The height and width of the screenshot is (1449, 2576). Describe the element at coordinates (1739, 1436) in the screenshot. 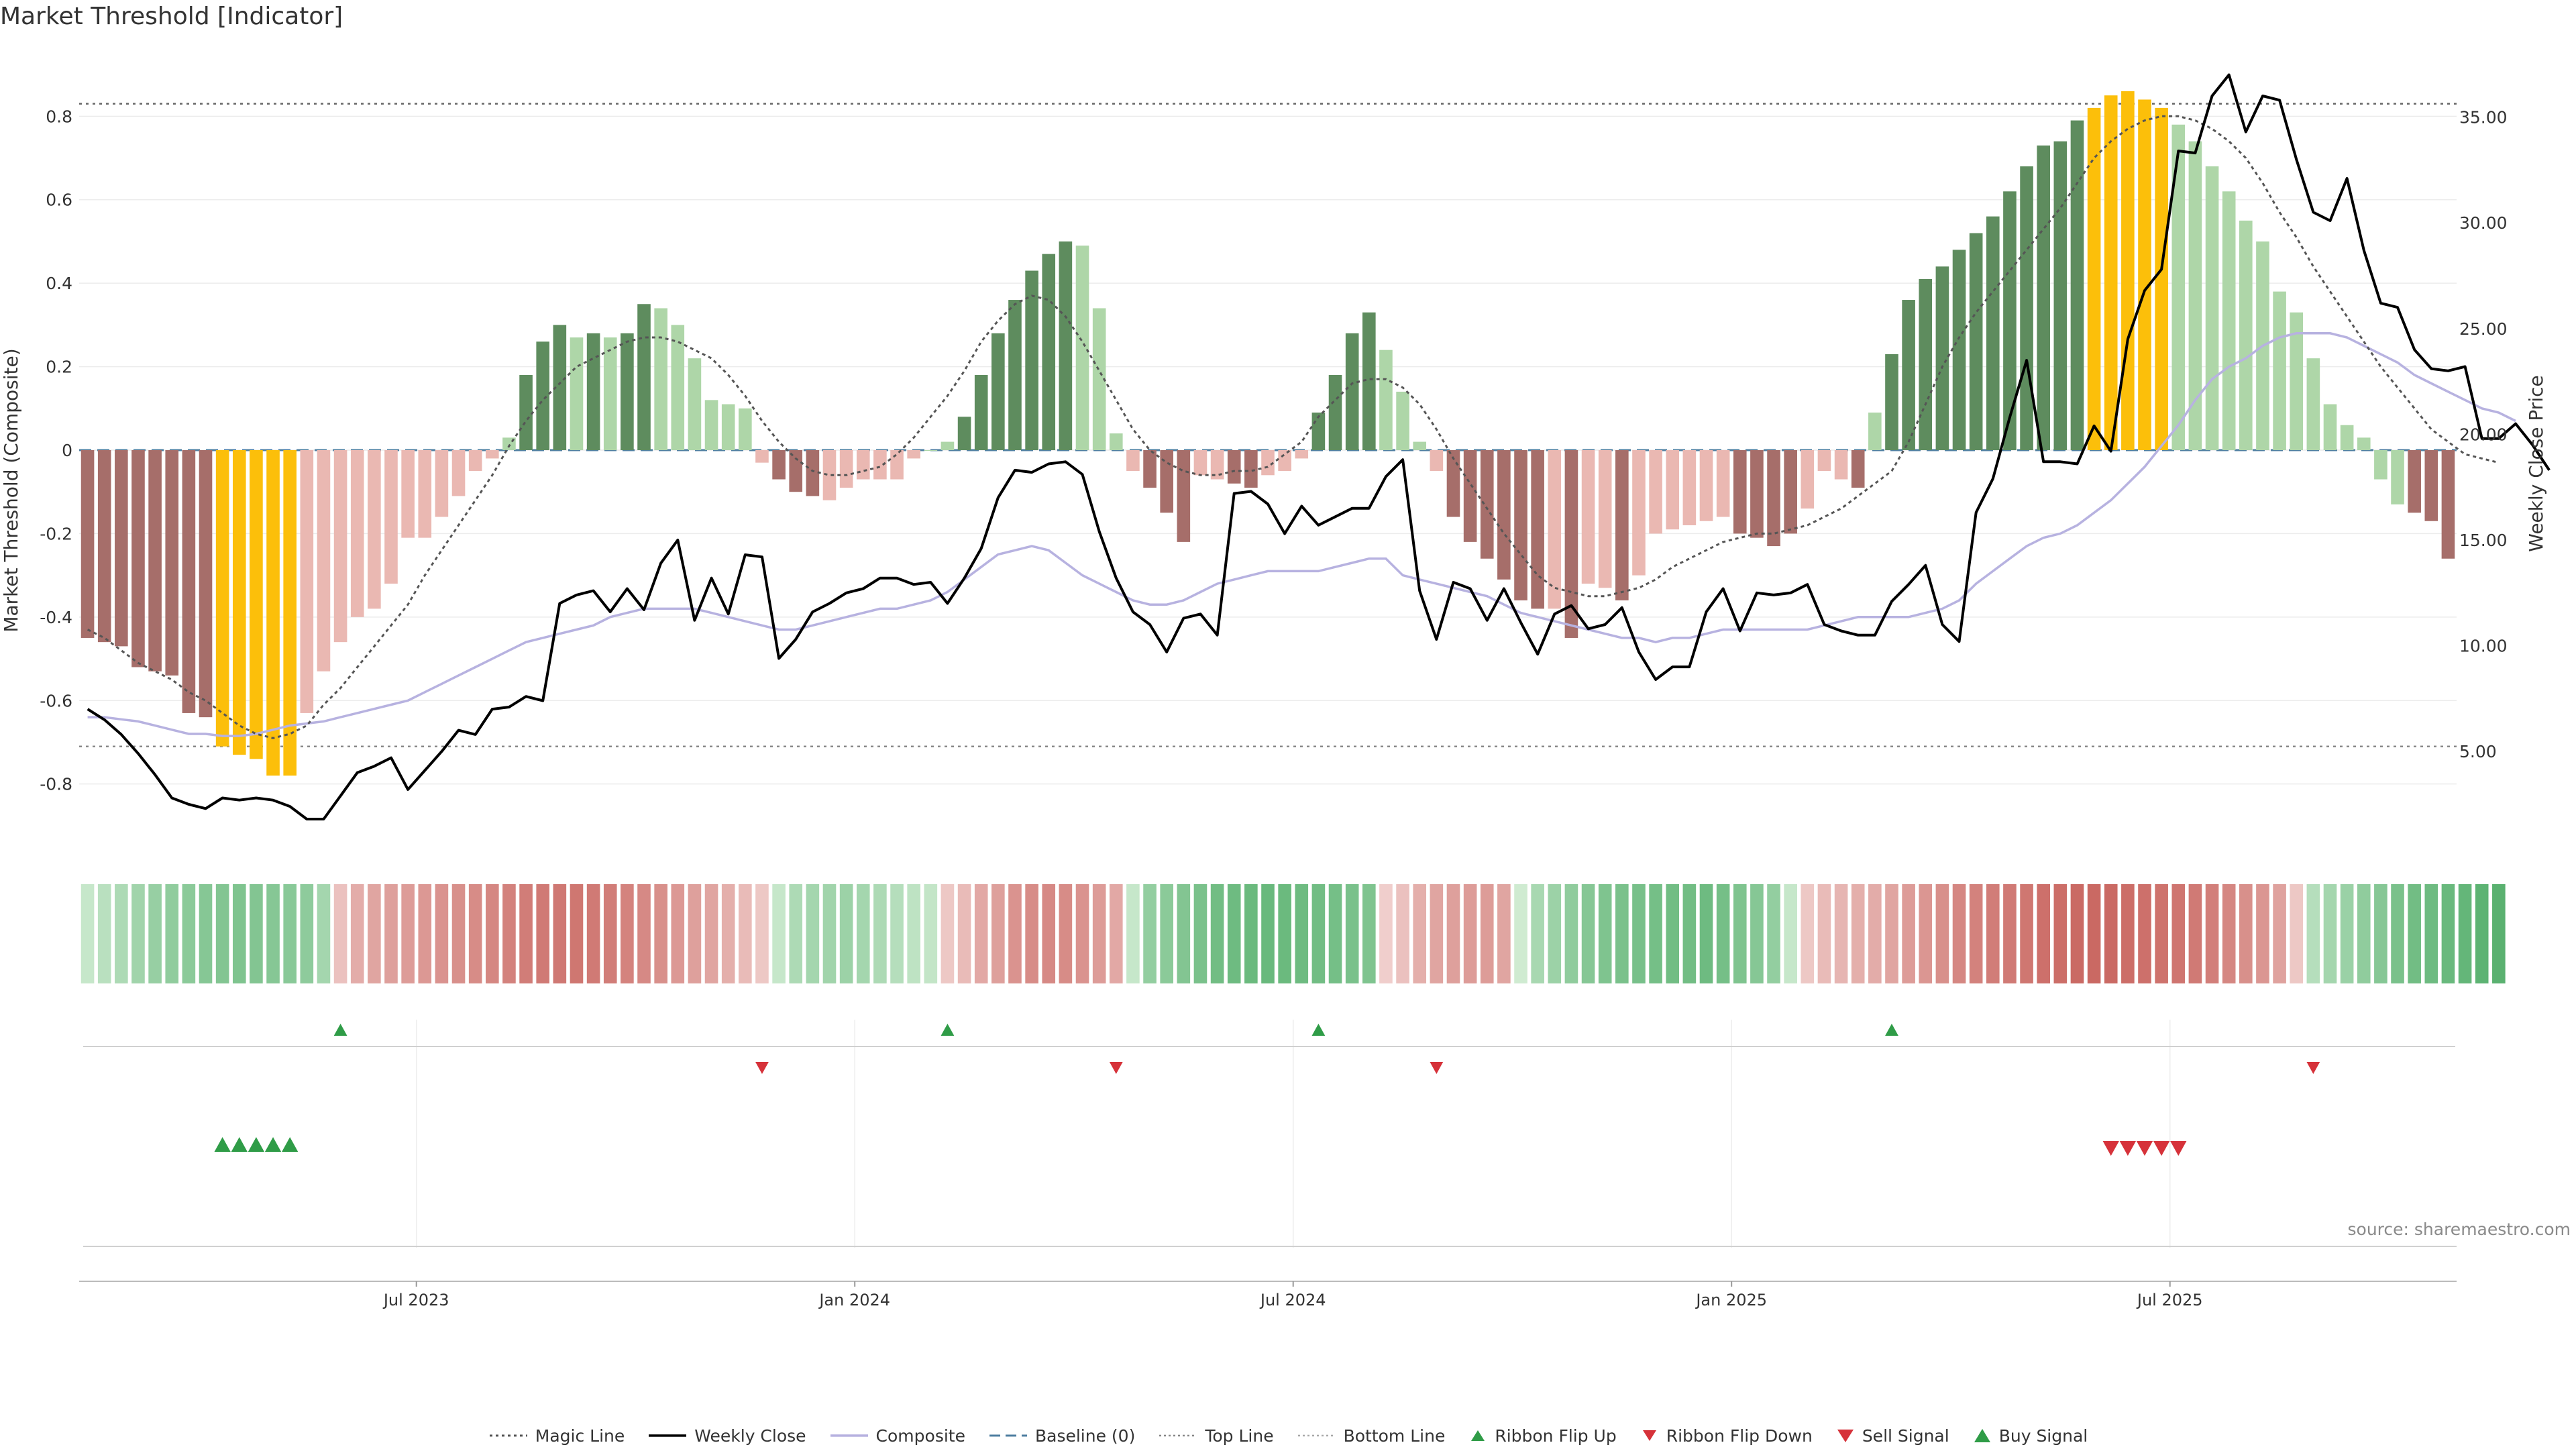

I see `legend-label-ribbon-flip-down: Ribbon Flip Down` at that location.